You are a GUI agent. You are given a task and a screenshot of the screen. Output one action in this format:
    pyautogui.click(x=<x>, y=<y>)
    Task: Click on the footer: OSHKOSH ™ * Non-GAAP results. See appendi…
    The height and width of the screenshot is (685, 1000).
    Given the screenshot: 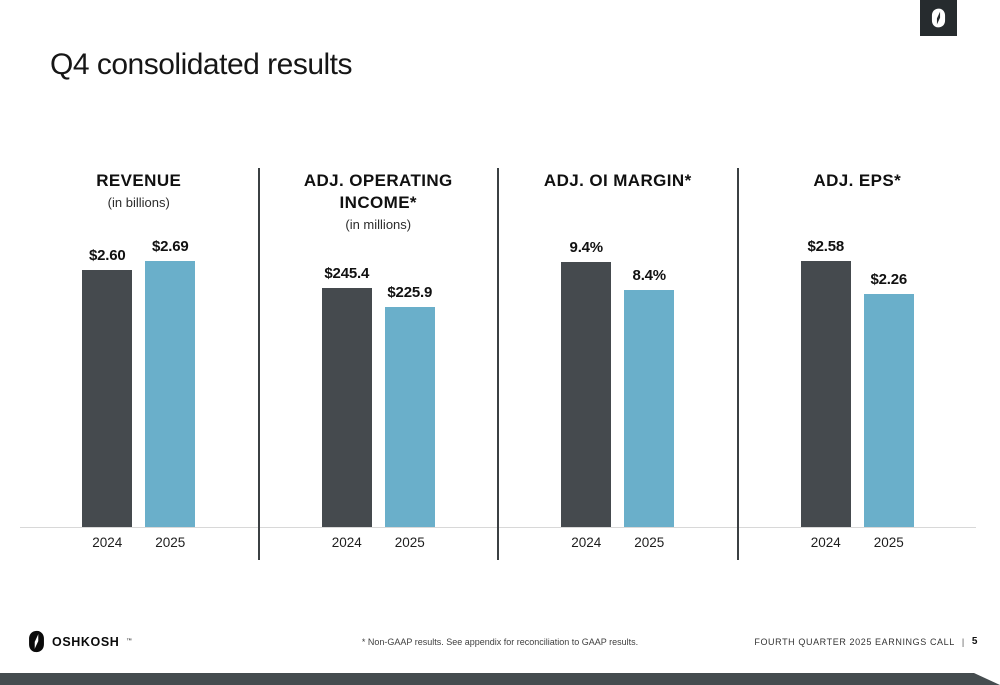 What is the action you would take?
    pyautogui.click(x=500, y=642)
    